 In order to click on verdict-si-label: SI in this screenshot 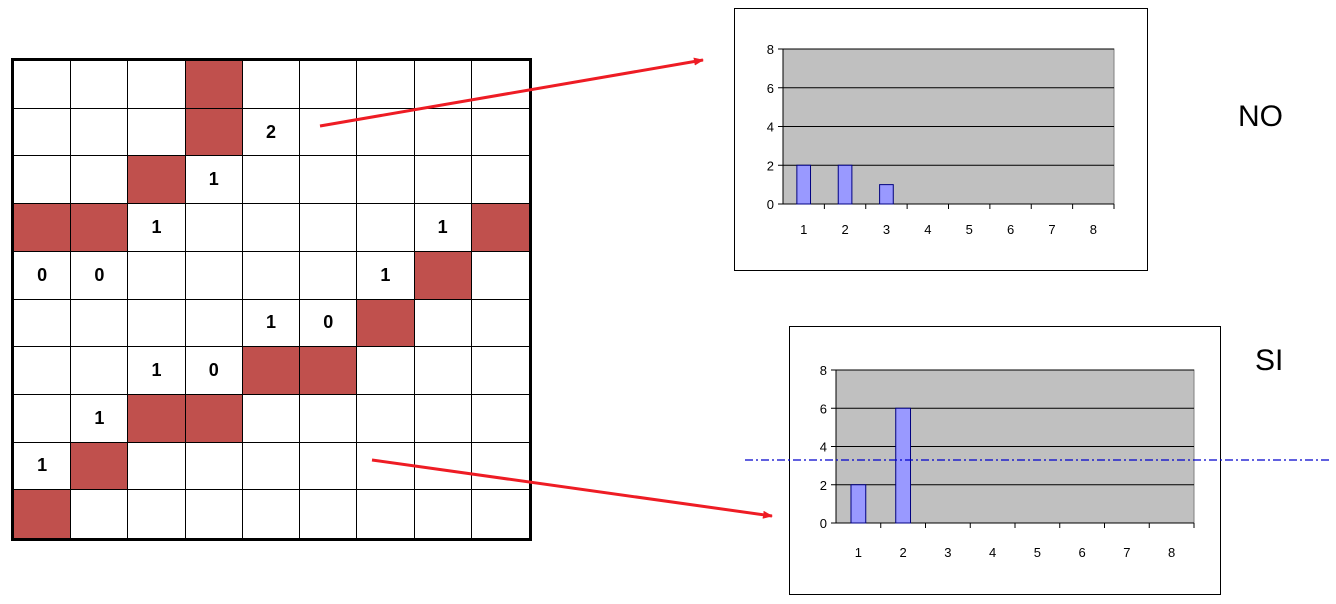, I will do `click(1269, 360)`.